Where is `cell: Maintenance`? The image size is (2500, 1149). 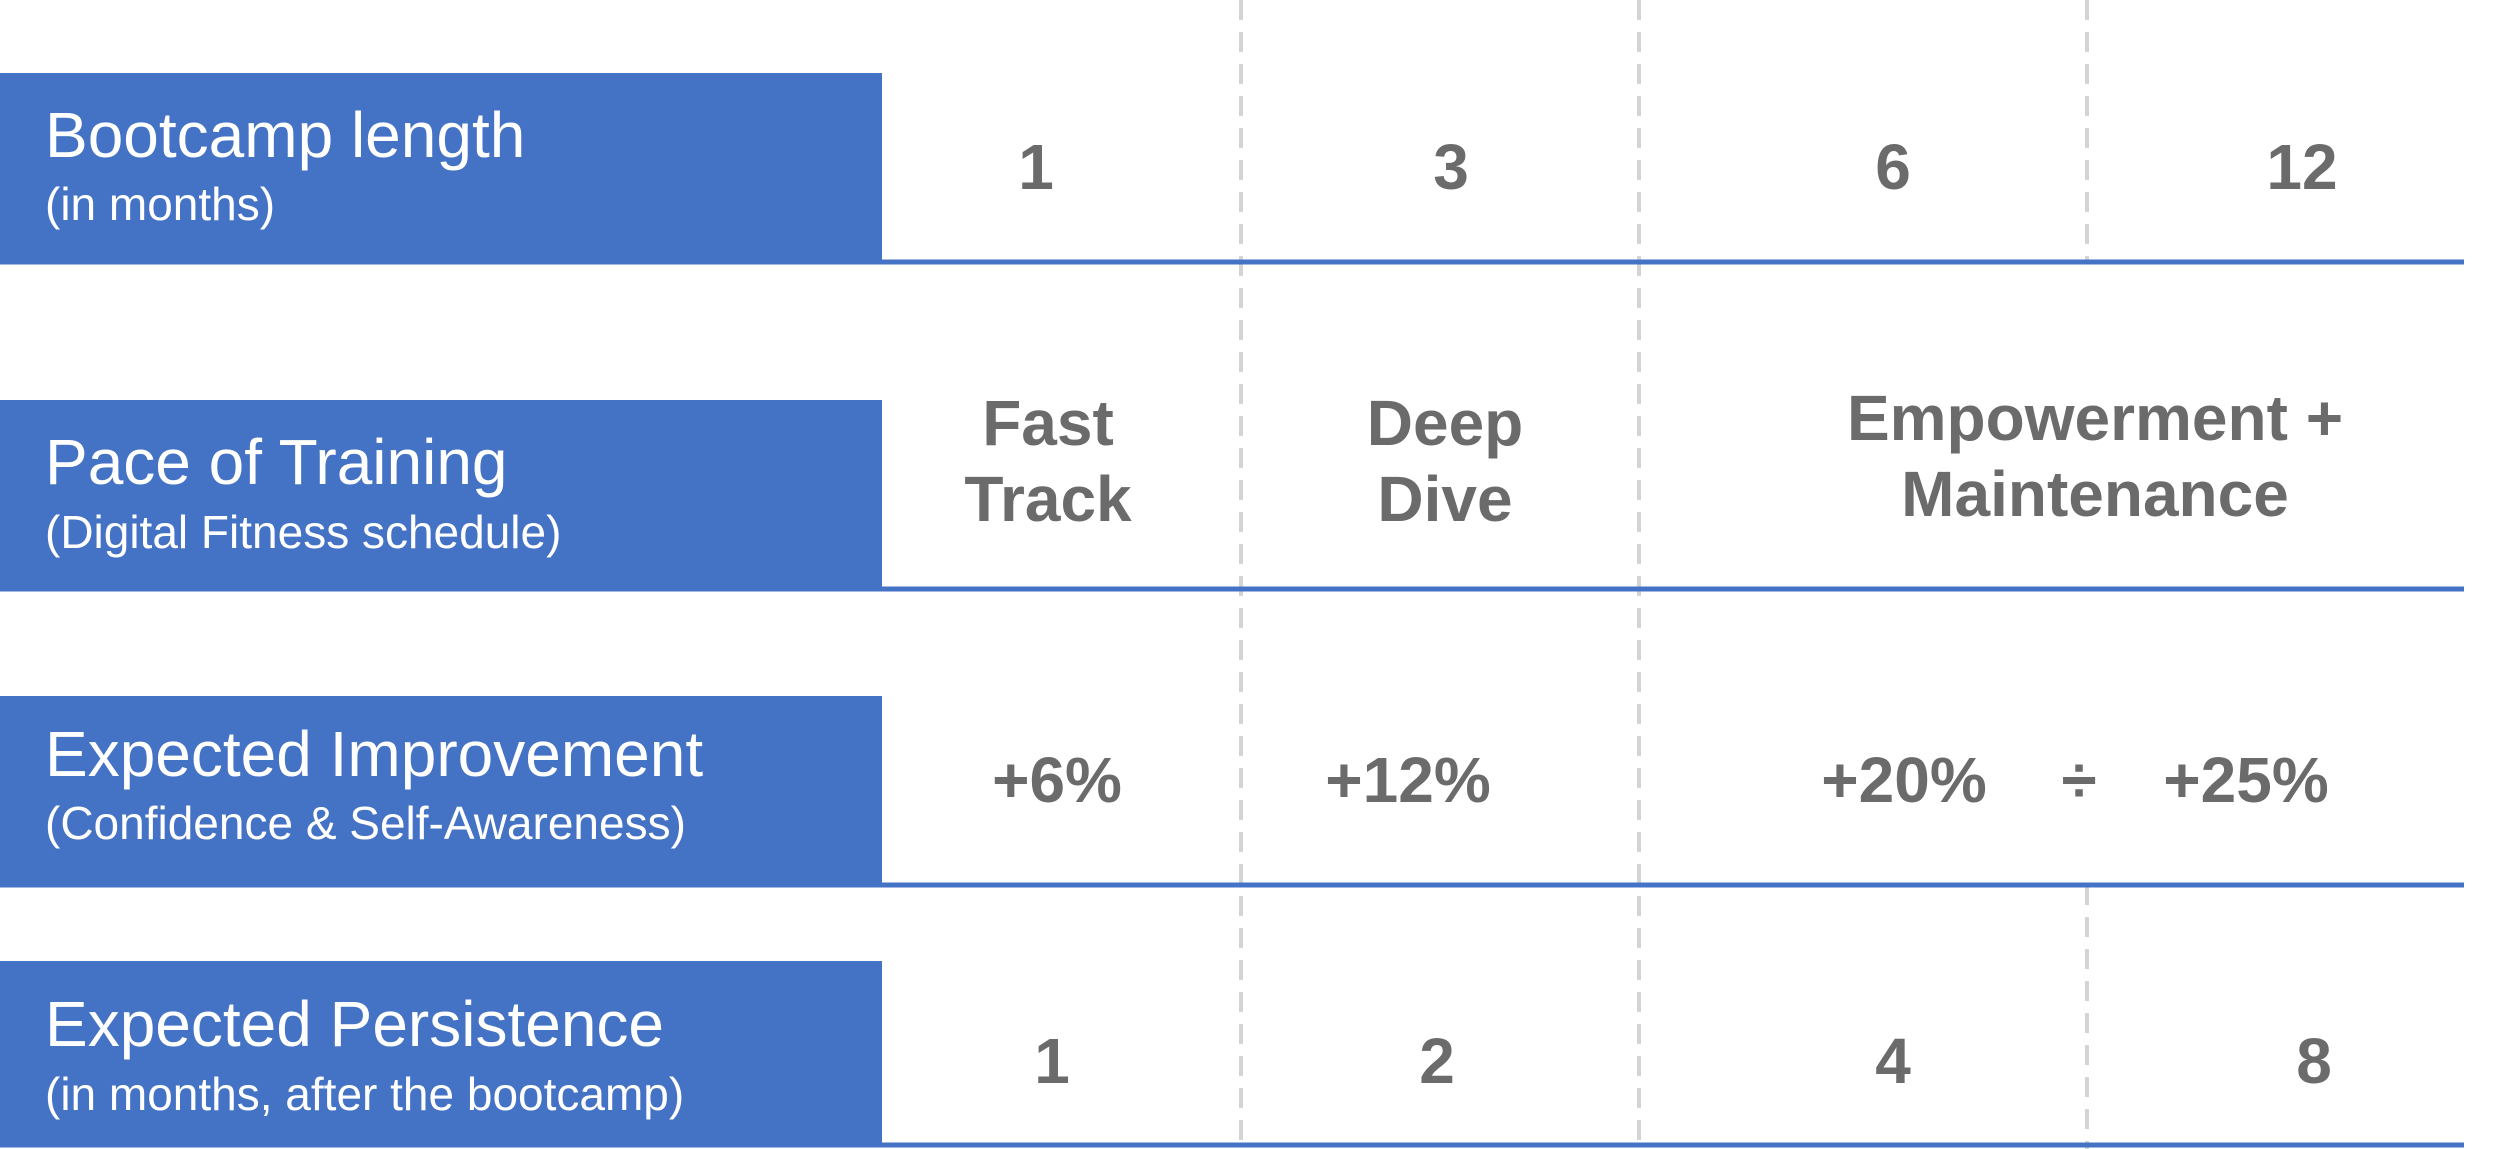 cell: Maintenance is located at coordinates (2095, 494).